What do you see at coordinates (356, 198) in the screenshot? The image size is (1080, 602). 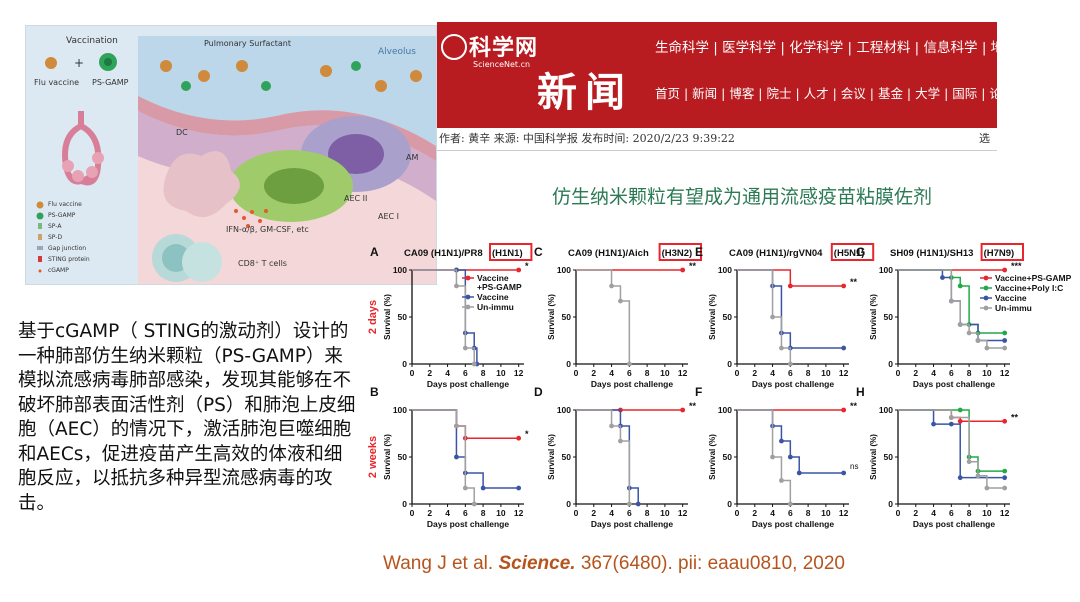 I see `aec2-label: AEC II` at bounding box center [356, 198].